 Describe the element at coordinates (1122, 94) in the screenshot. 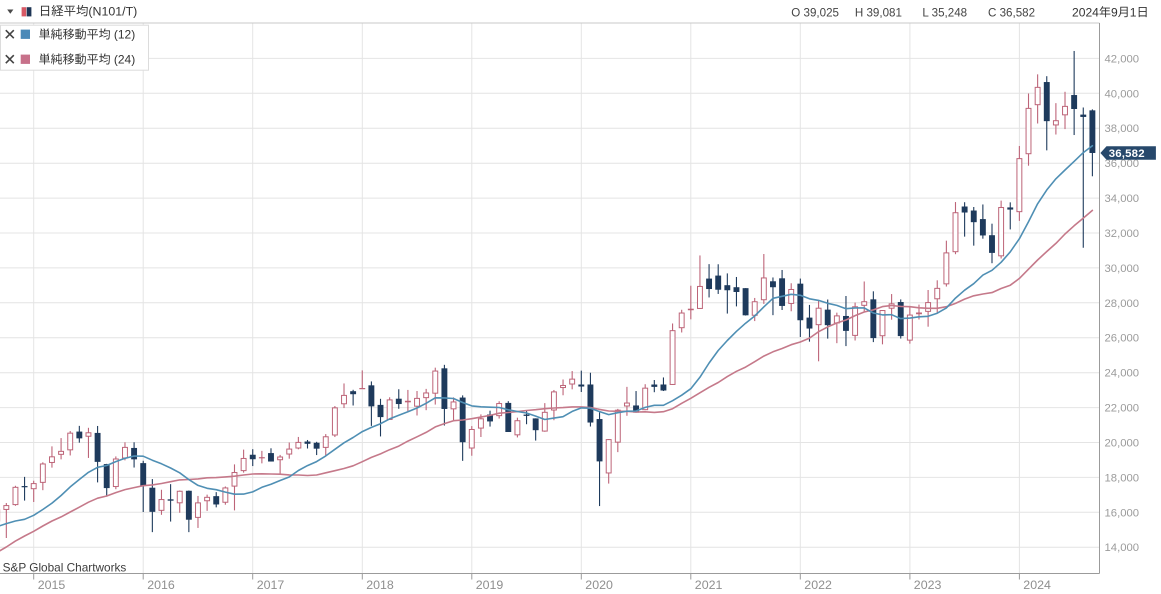

I see `svg-text: 40,000` at that location.